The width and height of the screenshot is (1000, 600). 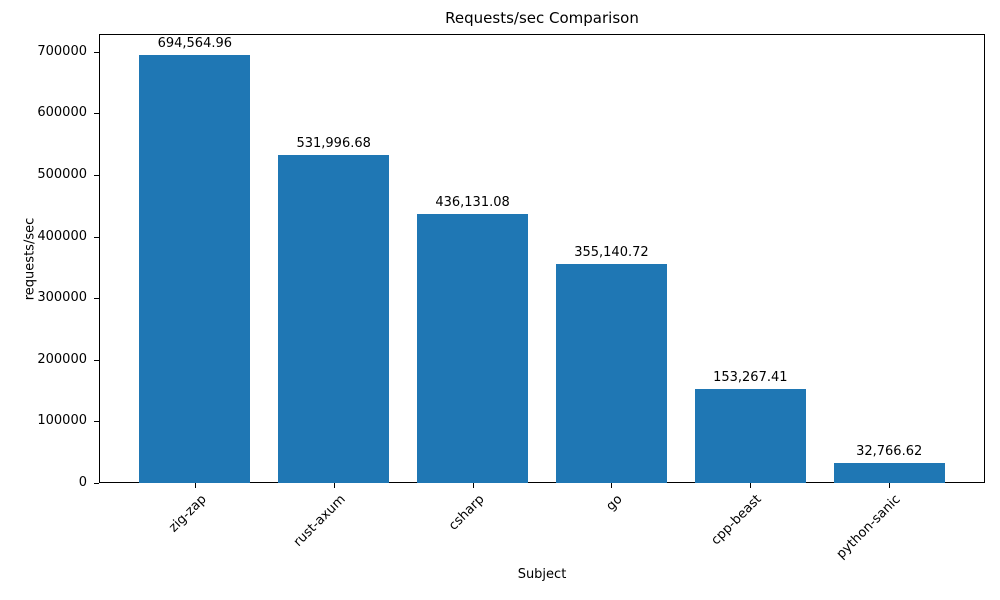 What do you see at coordinates (615, 503) in the screenshot?
I see `x-tick-label: go` at bounding box center [615, 503].